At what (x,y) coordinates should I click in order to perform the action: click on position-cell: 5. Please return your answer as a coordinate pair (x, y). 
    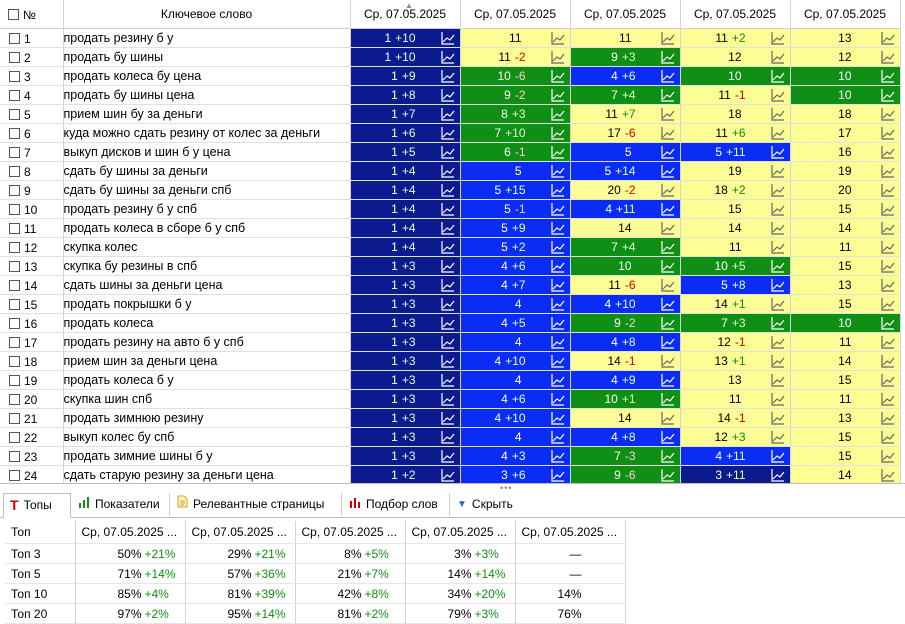
    Looking at the image, I should click on (625, 152).